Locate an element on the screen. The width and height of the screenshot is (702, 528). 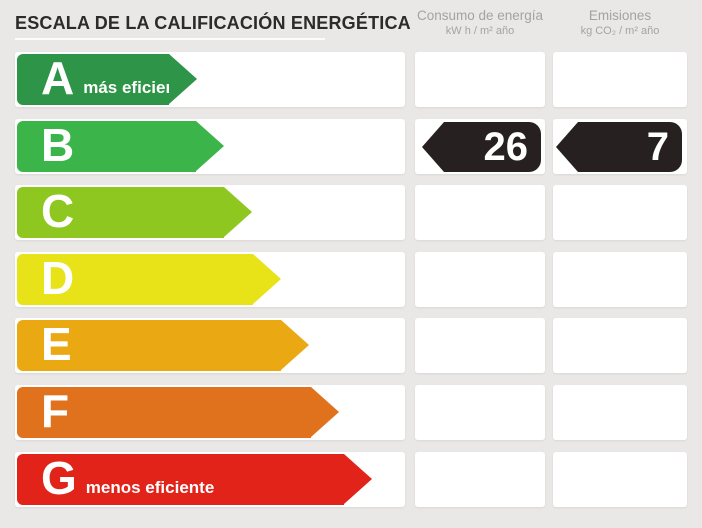
rating-arrow-c: C is located at coordinates (134, 212).